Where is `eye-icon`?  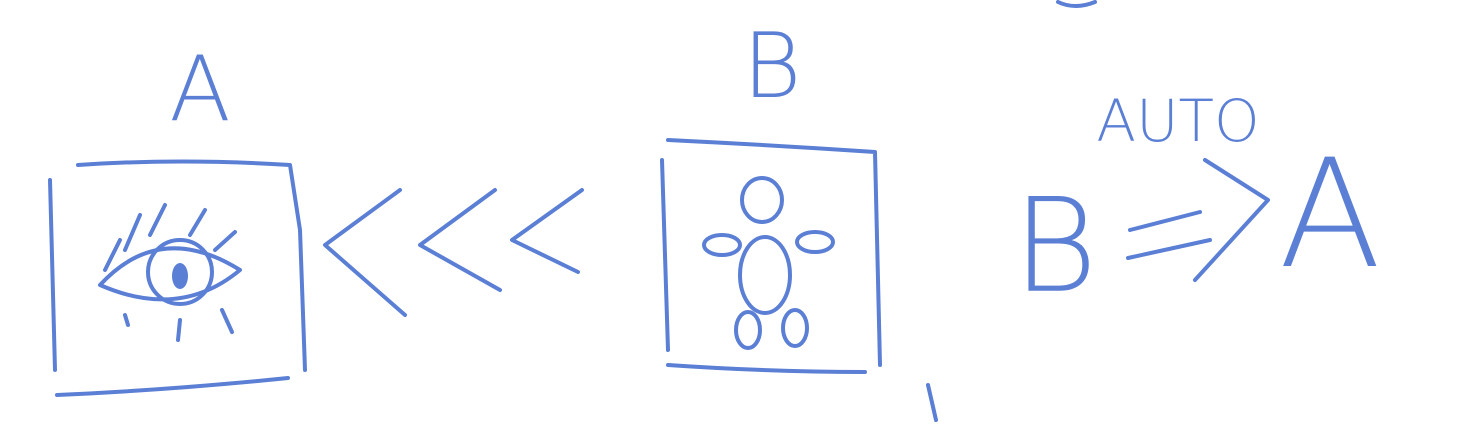
eye-icon is located at coordinates (170, 272).